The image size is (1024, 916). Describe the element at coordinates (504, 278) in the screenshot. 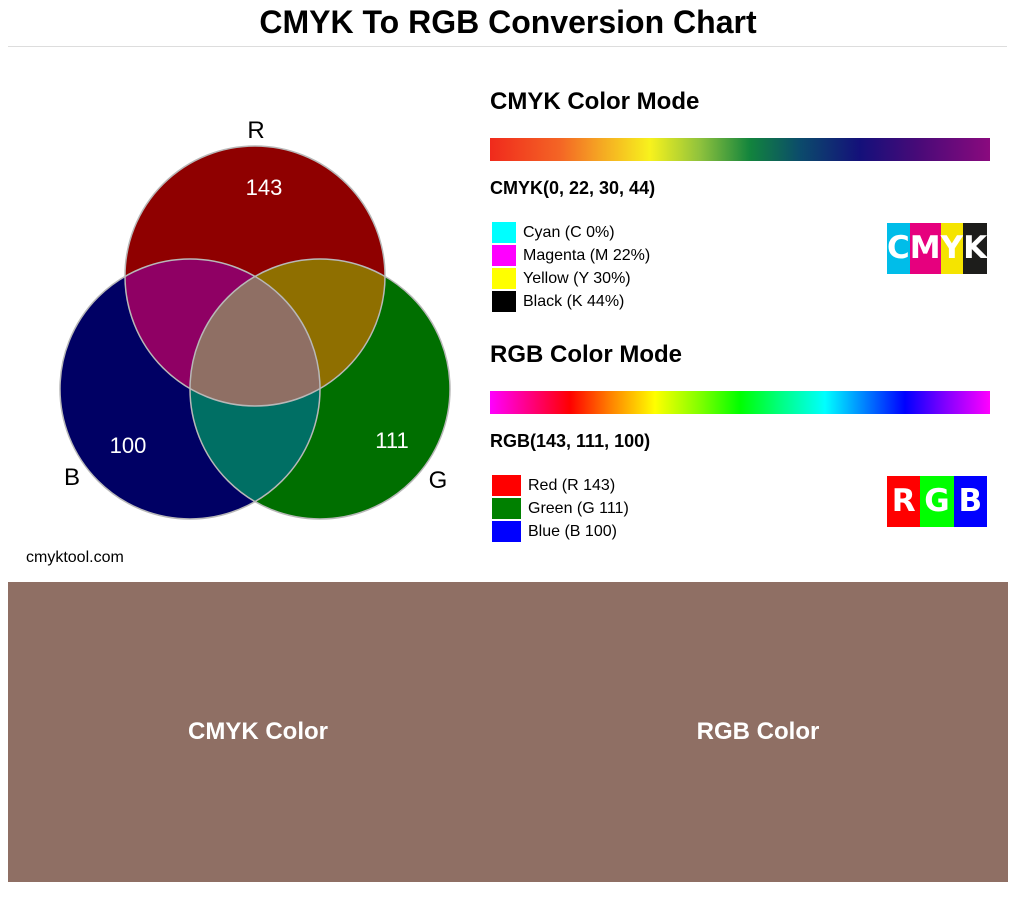

I see `yellow-swatch` at that location.